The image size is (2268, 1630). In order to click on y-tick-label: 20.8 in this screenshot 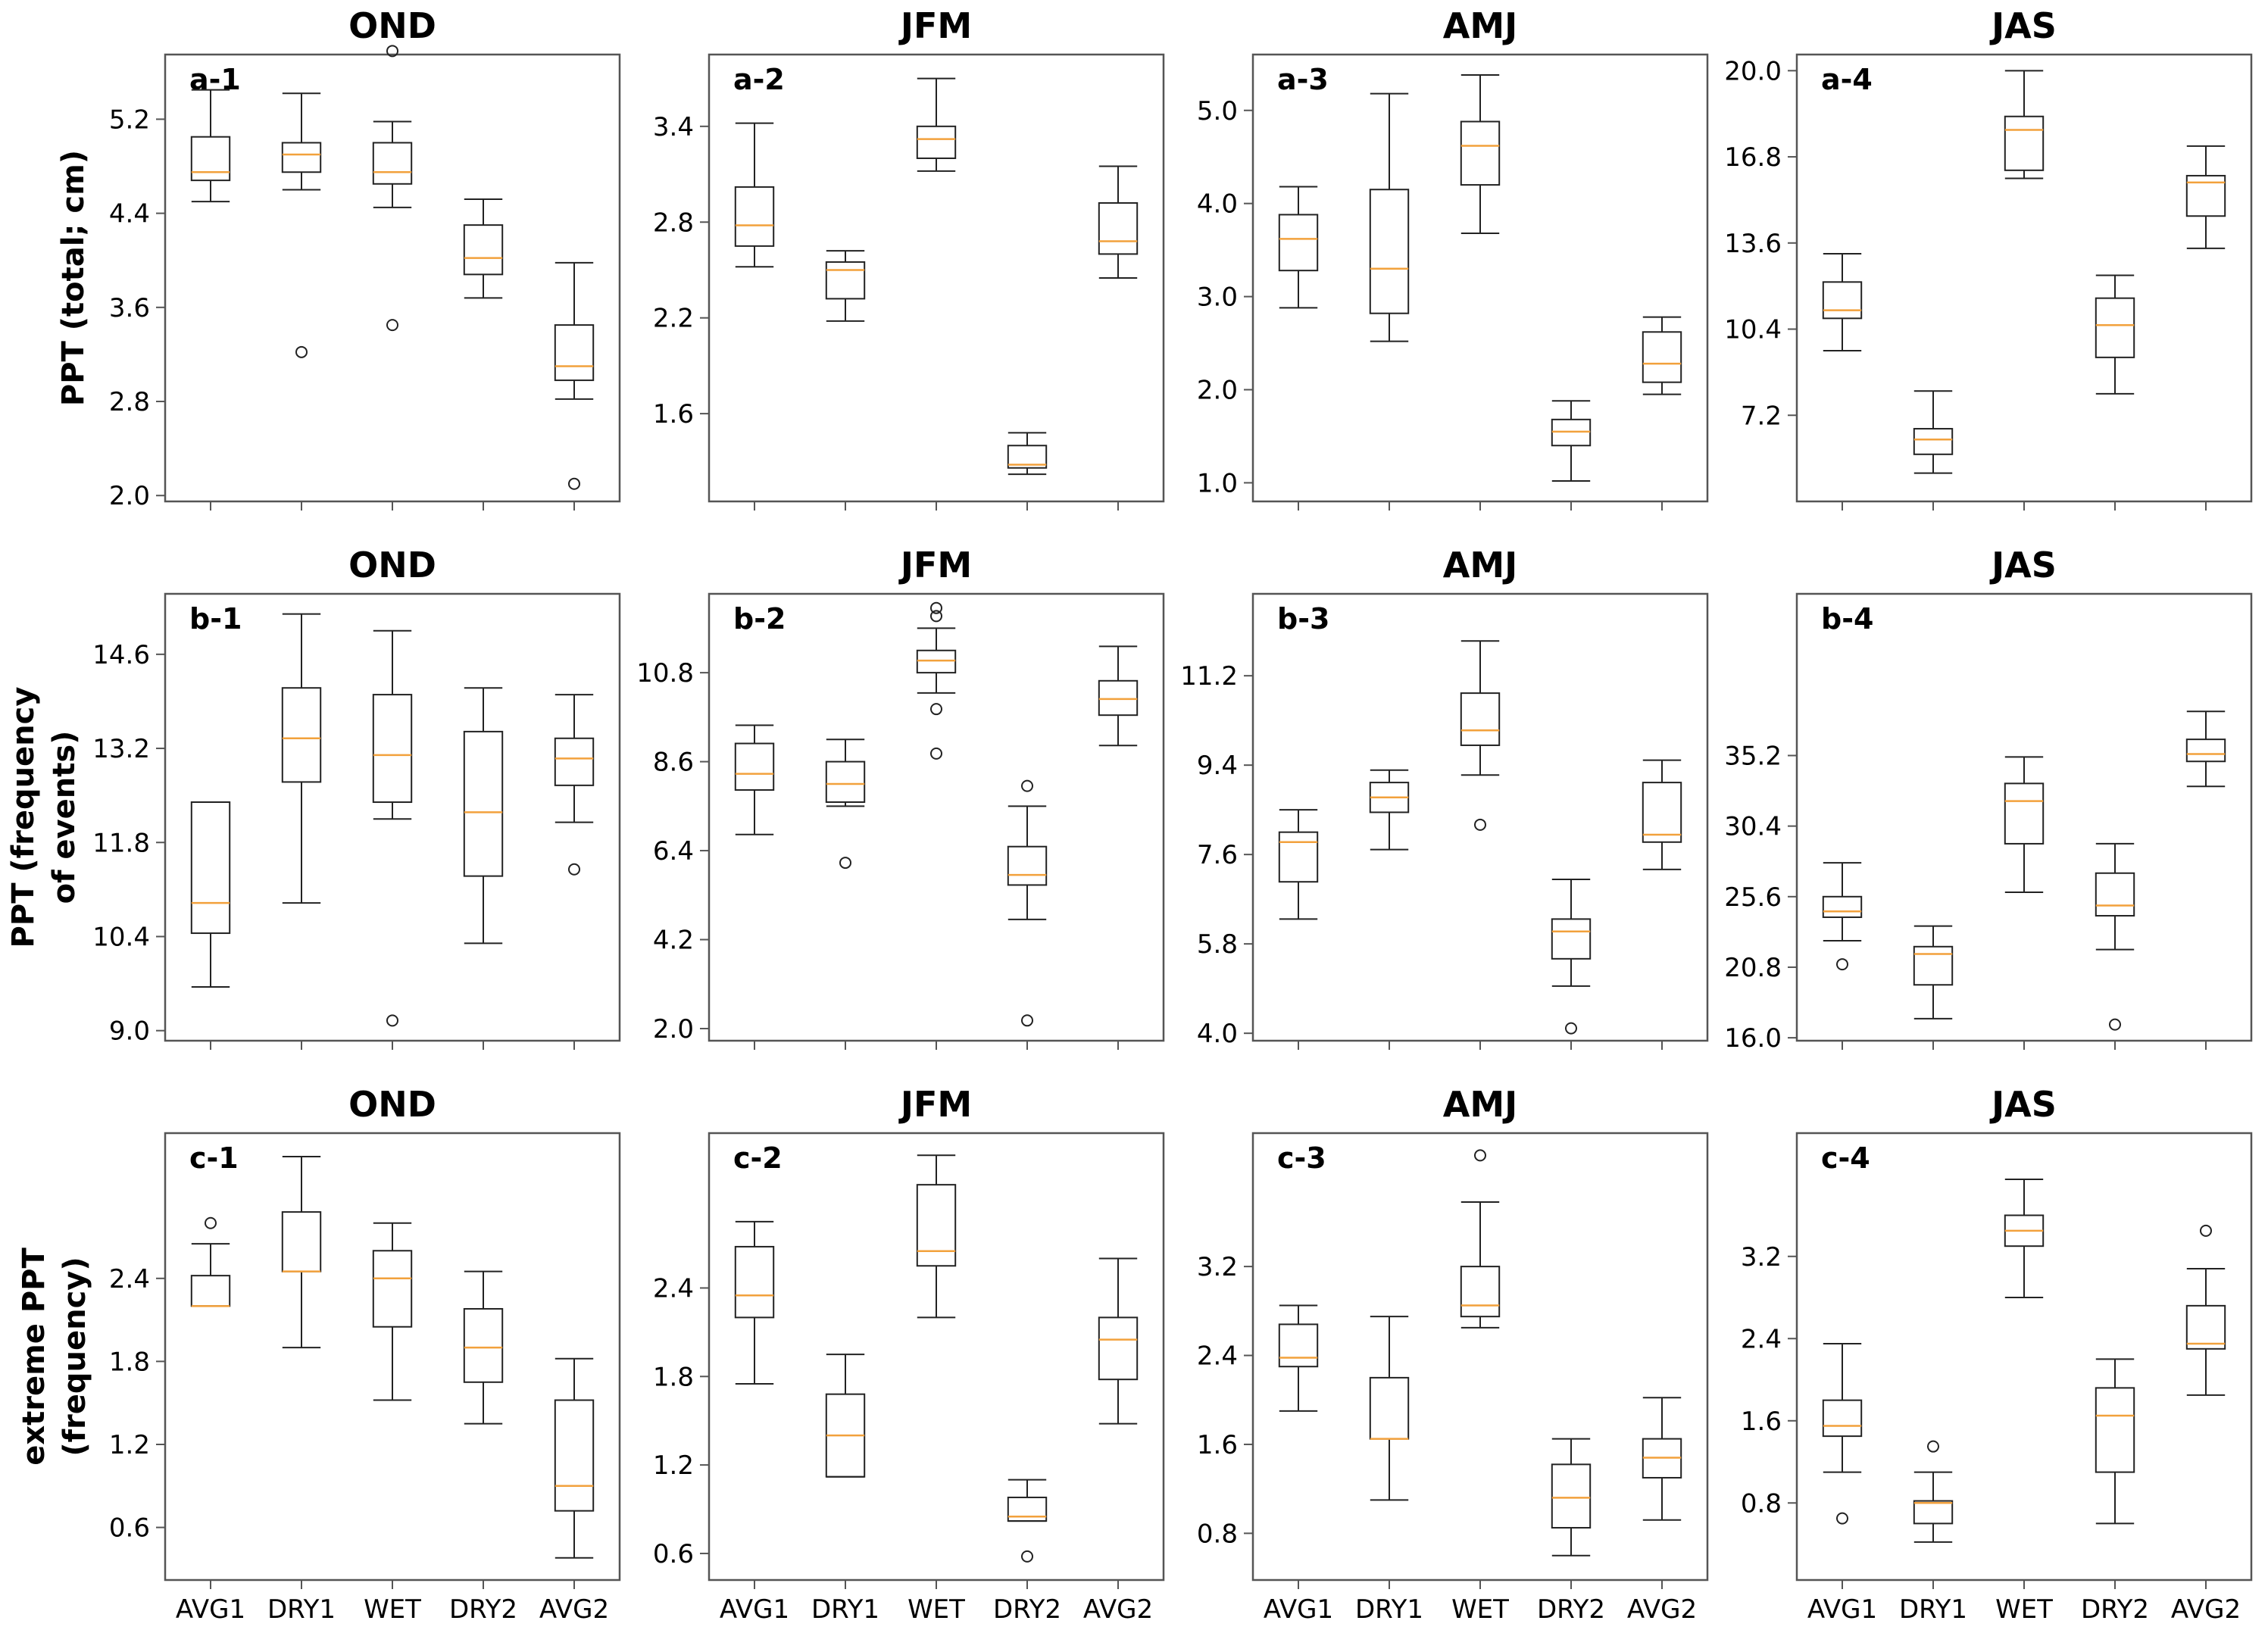, I will do `click(1753, 968)`.